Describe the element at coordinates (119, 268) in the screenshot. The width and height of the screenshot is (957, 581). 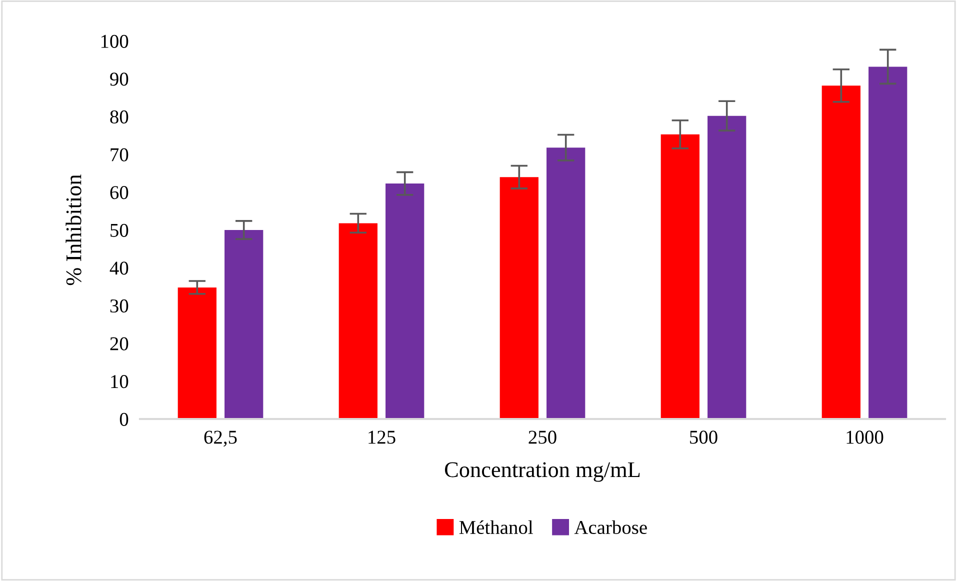
I see `y-tick-label: 40` at that location.